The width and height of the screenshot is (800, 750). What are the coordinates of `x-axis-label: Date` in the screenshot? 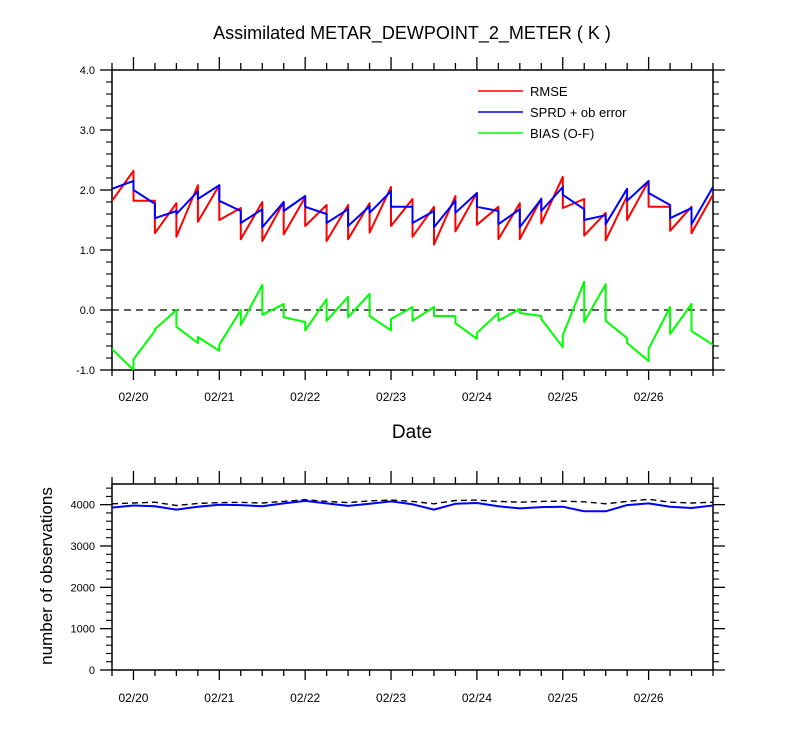 It's located at (412, 432).